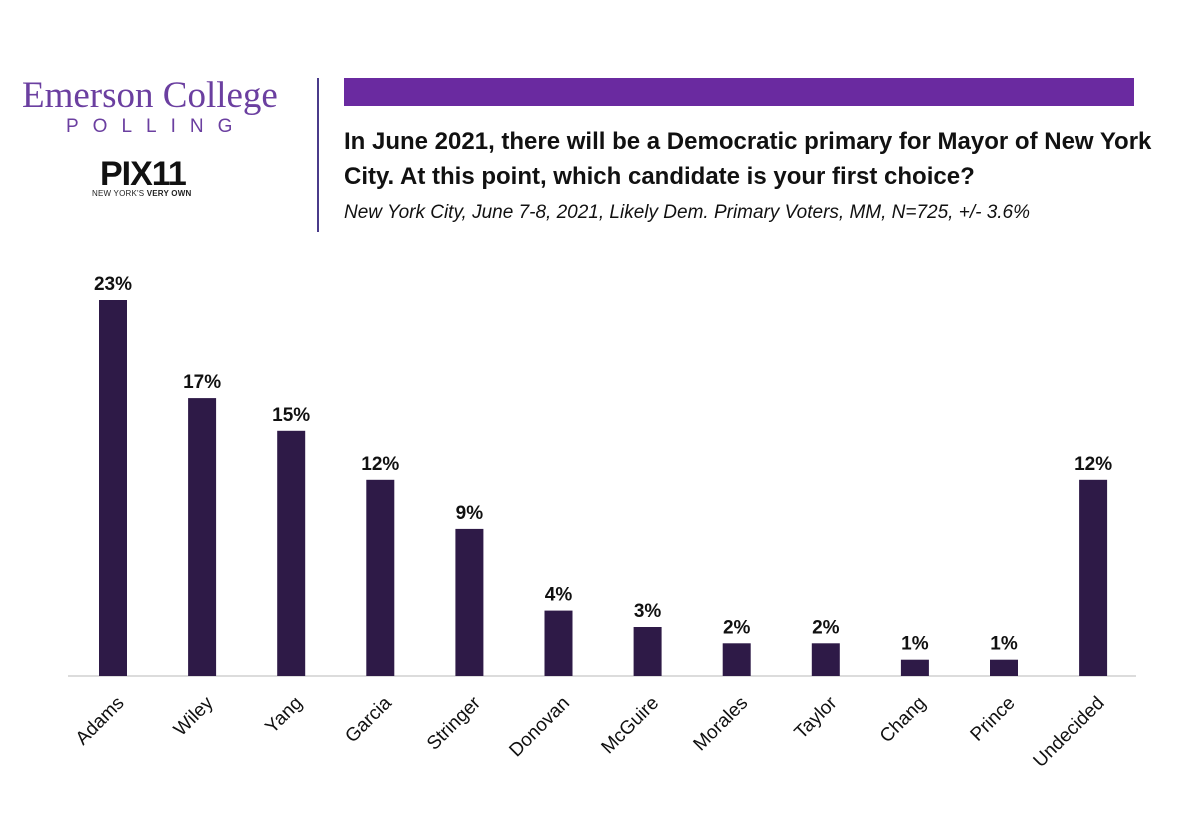 The image size is (1200, 831). What do you see at coordinates (648, 611) in the screenshot?
I see `value-label-mcguire: 3%` at bounding box center [648, 611].